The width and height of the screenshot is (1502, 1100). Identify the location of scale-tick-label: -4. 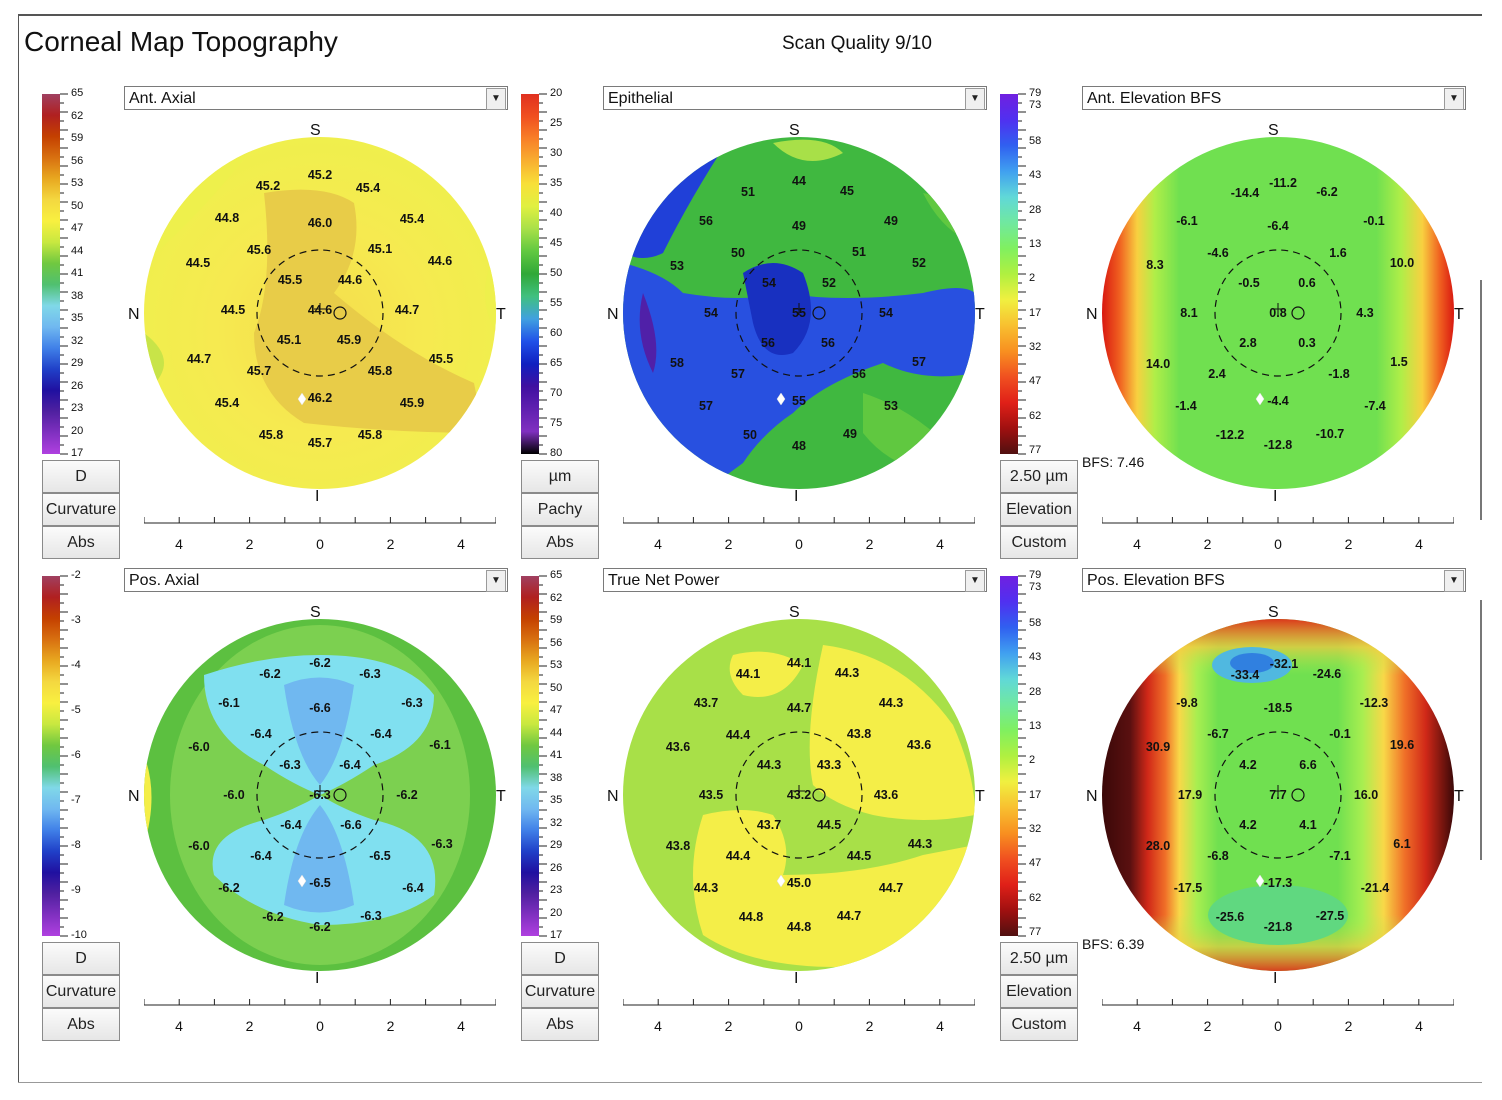
(76, 665).